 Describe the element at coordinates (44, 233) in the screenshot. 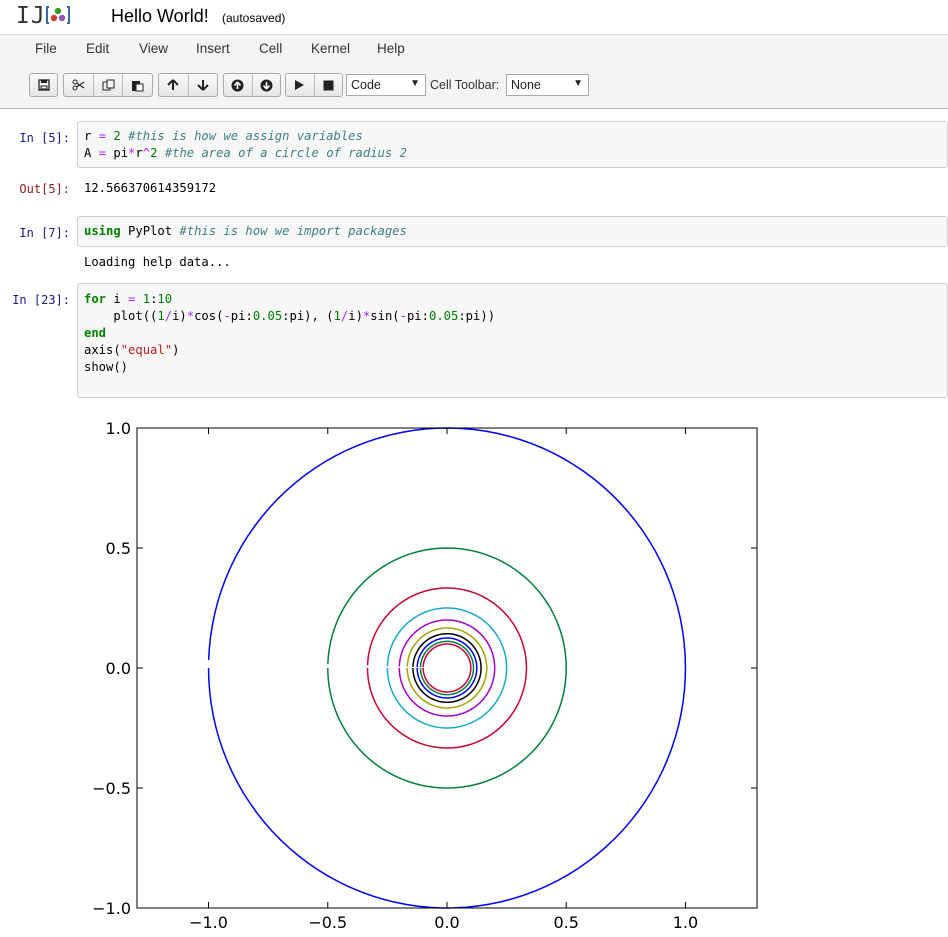

I see `input-prompt: In [7]:` at that location.